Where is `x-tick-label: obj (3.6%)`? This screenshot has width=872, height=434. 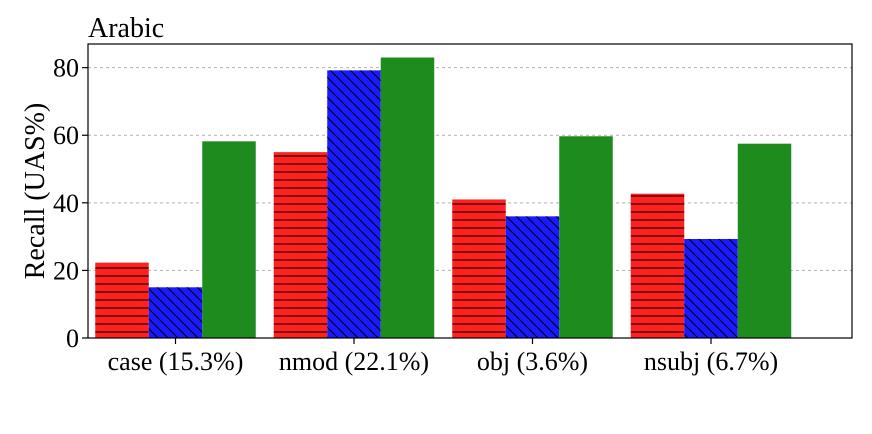 x-tick-label: obj (3.6%) is located at coordinates (532, 361).